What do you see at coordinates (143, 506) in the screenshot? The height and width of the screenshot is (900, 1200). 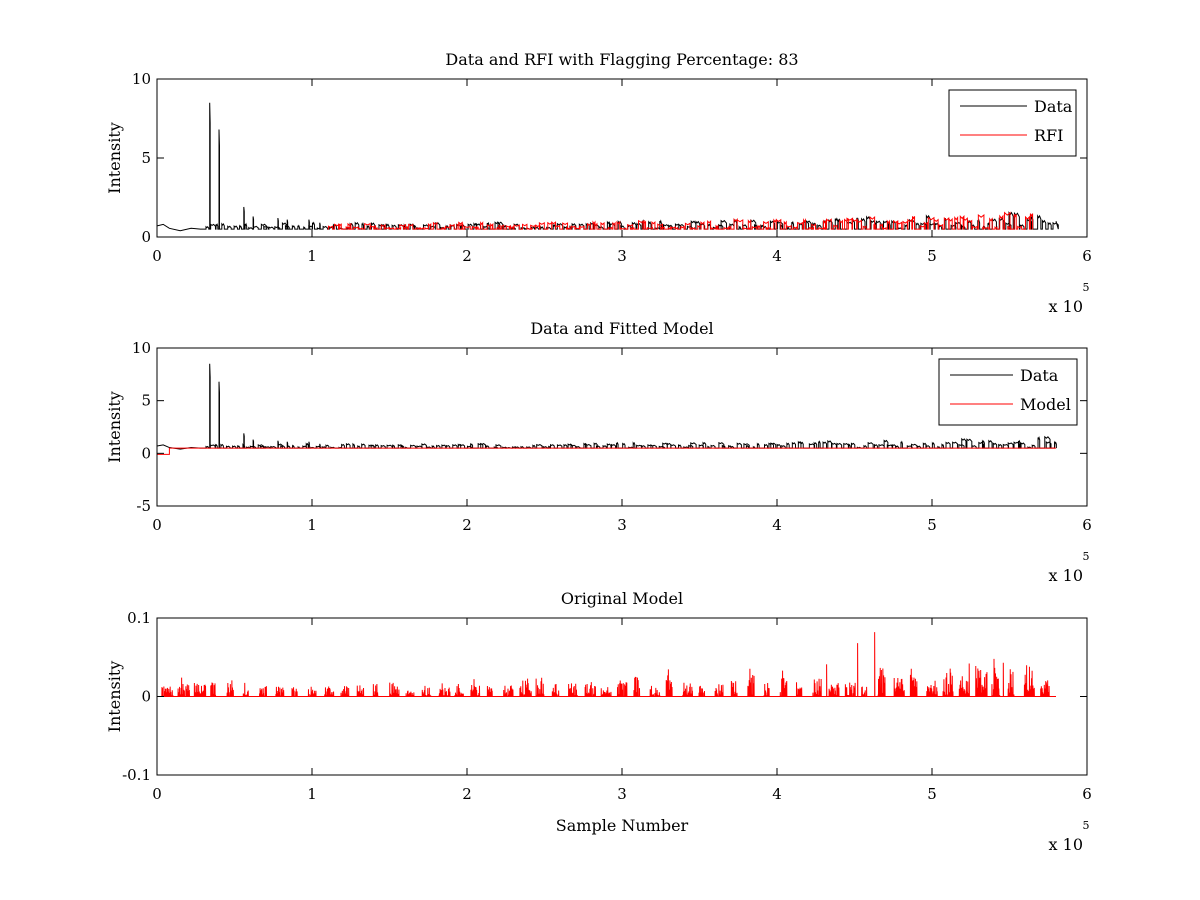 I see `y-tick-label: -5` at bounding box center [143, 506].